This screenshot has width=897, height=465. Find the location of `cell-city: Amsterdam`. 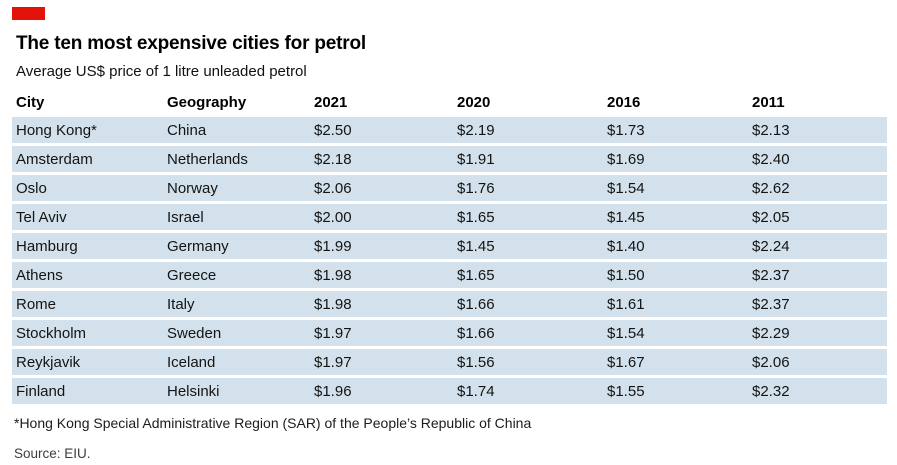

cell-city: Amsterdam is located at coordinates (87, 159).